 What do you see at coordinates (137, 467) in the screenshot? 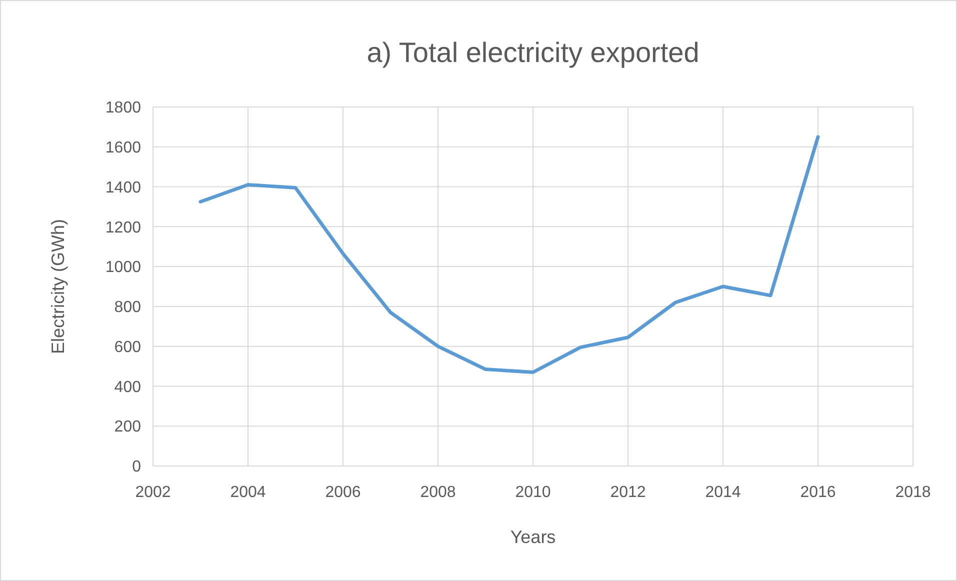
I see `y-tick-label: 0` at bounding box center [137, 467].